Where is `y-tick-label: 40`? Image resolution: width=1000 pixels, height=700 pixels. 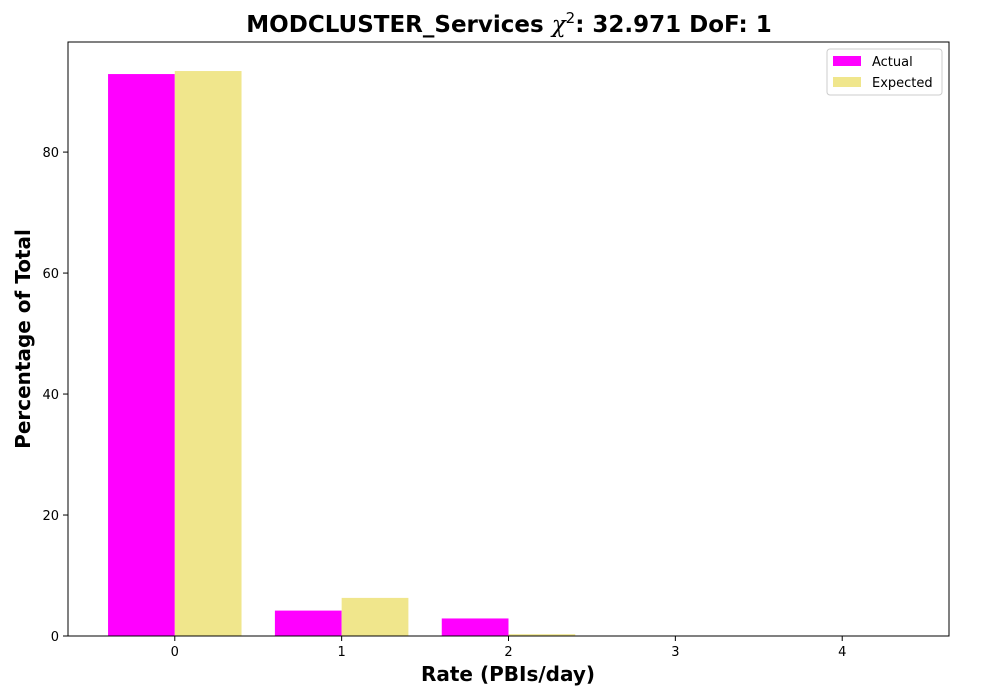 y-tick-label: 40 is located at coordinates (50, 395).